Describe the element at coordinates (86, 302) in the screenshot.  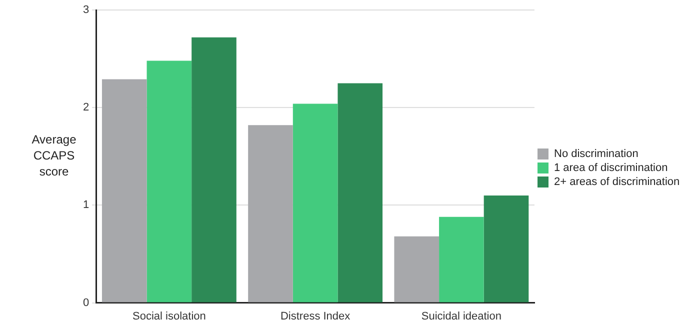
I see `y-tick-label: 0` at that location.